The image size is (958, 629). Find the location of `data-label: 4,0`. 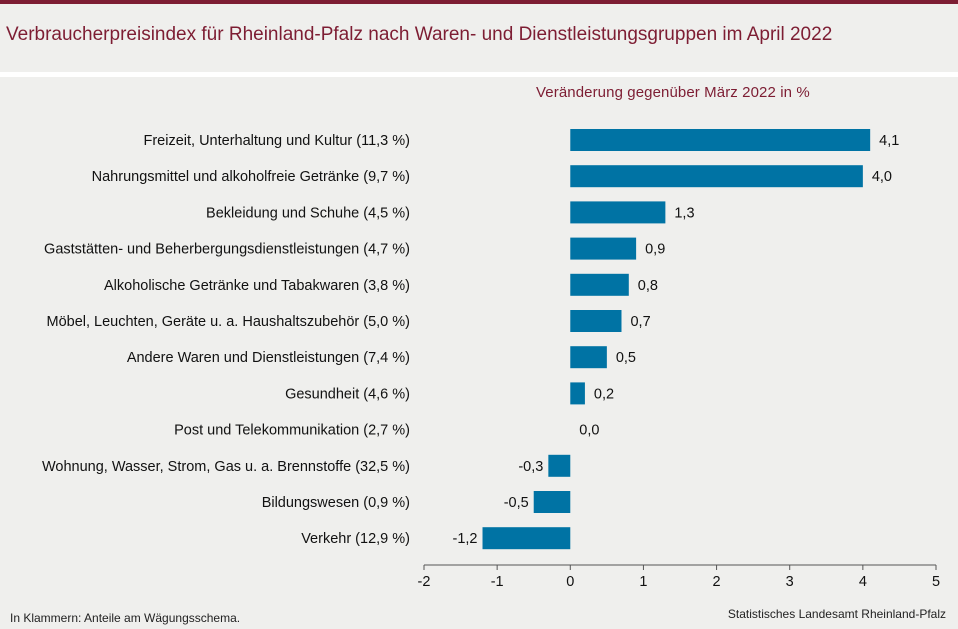

data-label: 4,0 is located at coordinates (882, 177).